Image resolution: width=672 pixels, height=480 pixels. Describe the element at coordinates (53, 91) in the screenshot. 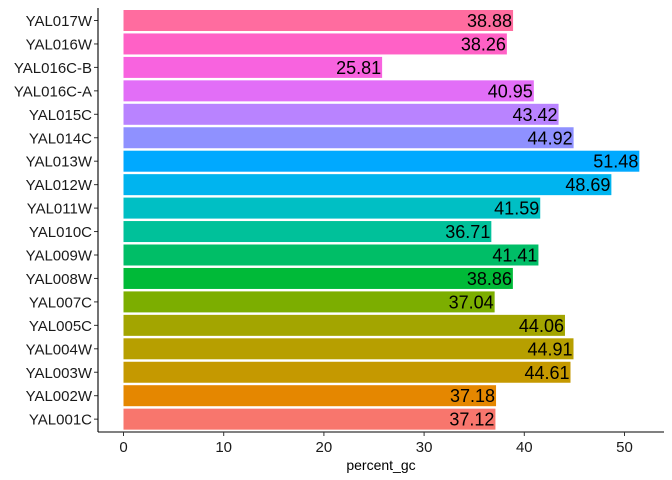

I see `category-label: YAL016C-A` at that location.